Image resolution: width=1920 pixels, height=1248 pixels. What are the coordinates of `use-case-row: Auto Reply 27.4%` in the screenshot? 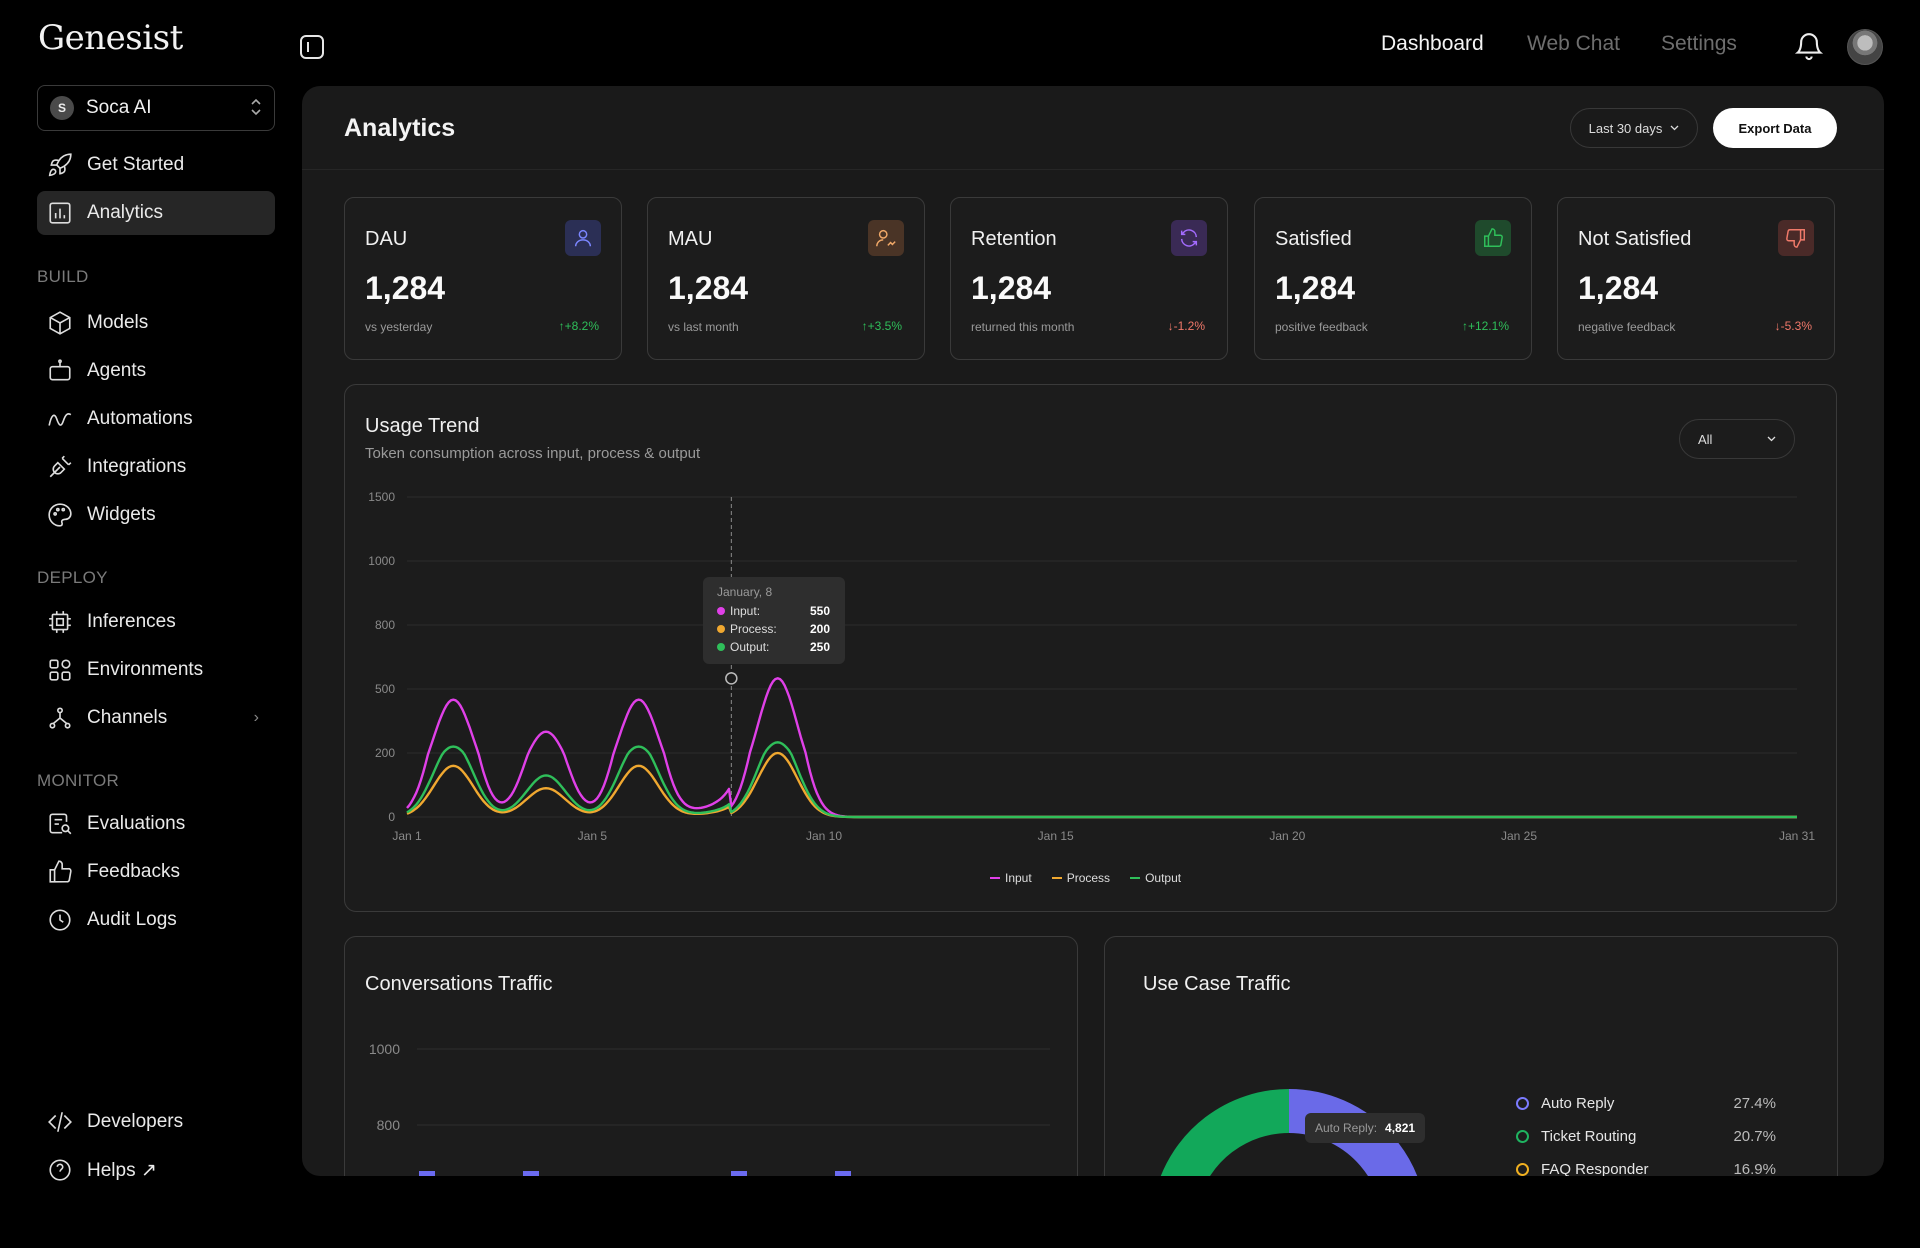 It's located at (1646, 1103).